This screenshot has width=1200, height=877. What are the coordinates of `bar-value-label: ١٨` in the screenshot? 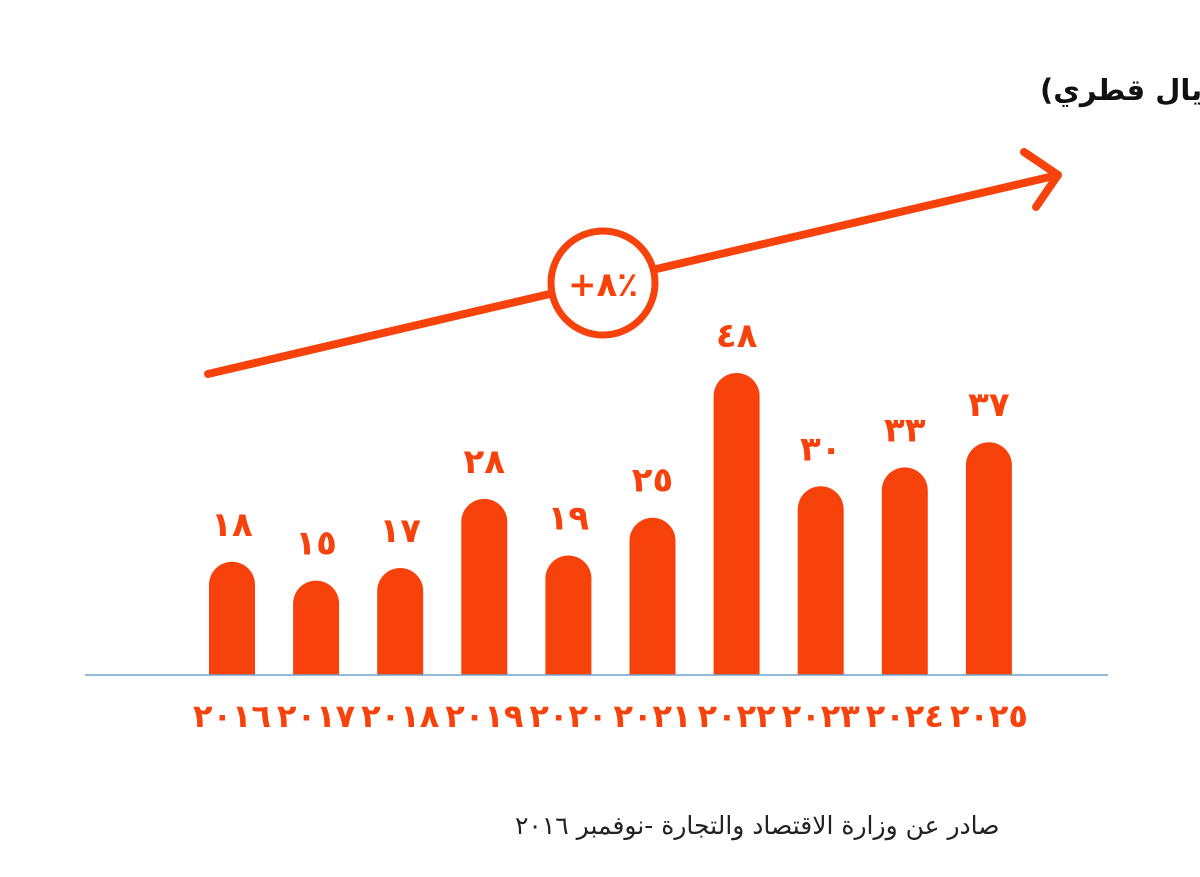 It's located at (232, 525).